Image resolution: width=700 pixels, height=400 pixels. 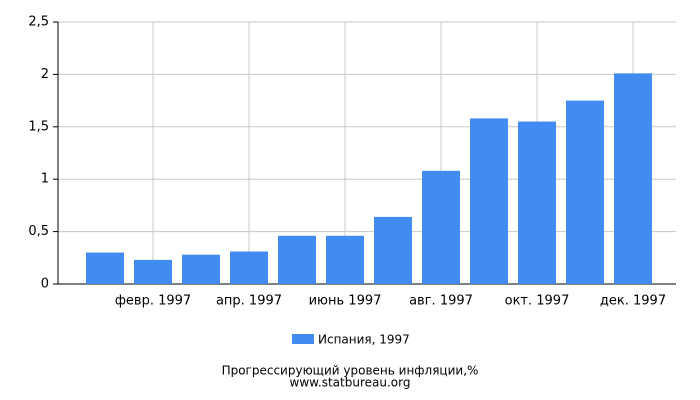 What do you see at coordinates (45, 284) in the screenshot?
I see `y-tick-label: 0` at bounding box center [45, 284].